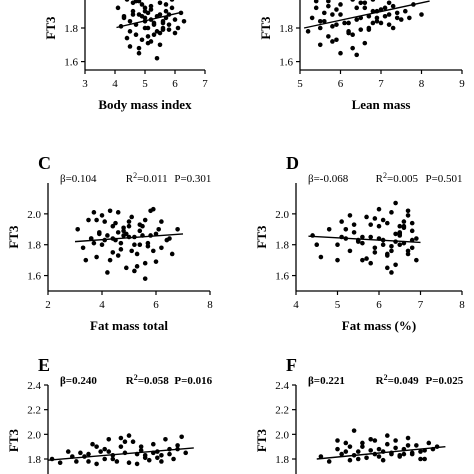 The width and height of the screenshot is (474, 474). Describe the element at coordinates (341, 84) in the screenshot. I see `x-tick-label: 6` at that location.